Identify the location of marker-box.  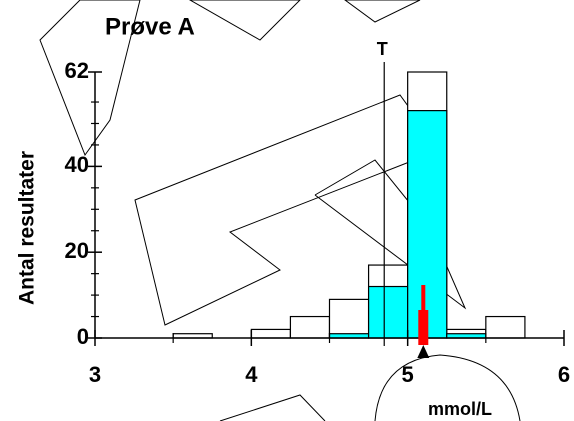
(423, 327).